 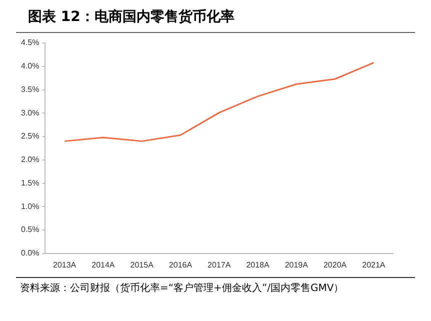 I want to click on x-tick-label: 2019A, so click(x=296, y=265).